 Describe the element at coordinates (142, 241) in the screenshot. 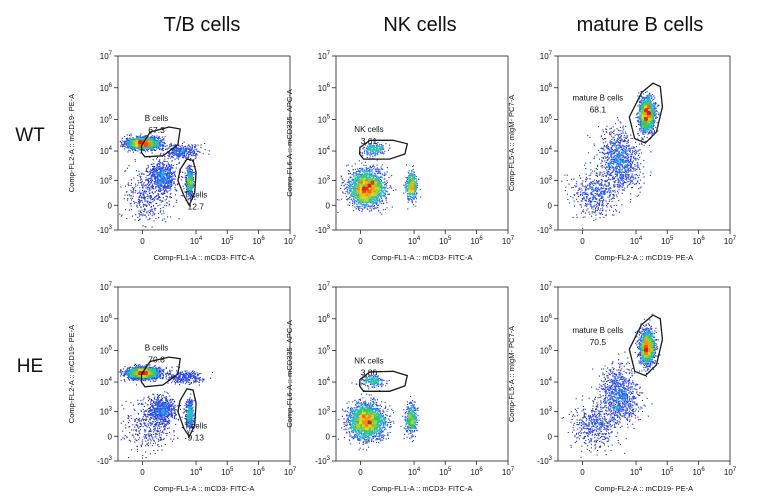

I see `x-tick-label: 0` at that location.